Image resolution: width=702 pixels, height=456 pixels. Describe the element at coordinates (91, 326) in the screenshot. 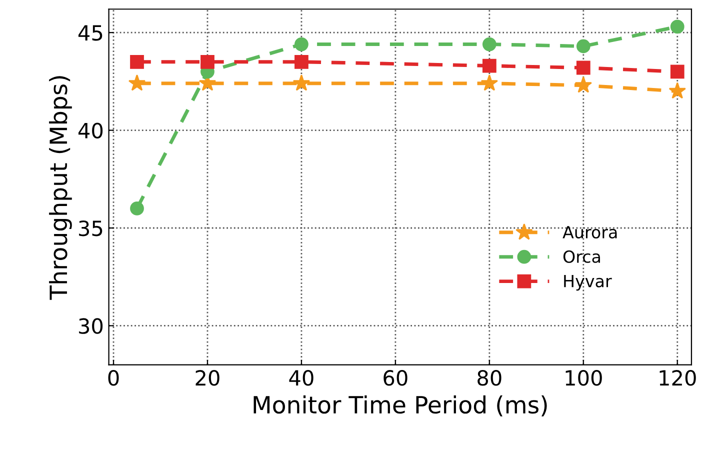

I see `y-tick-label: 30` at that location.